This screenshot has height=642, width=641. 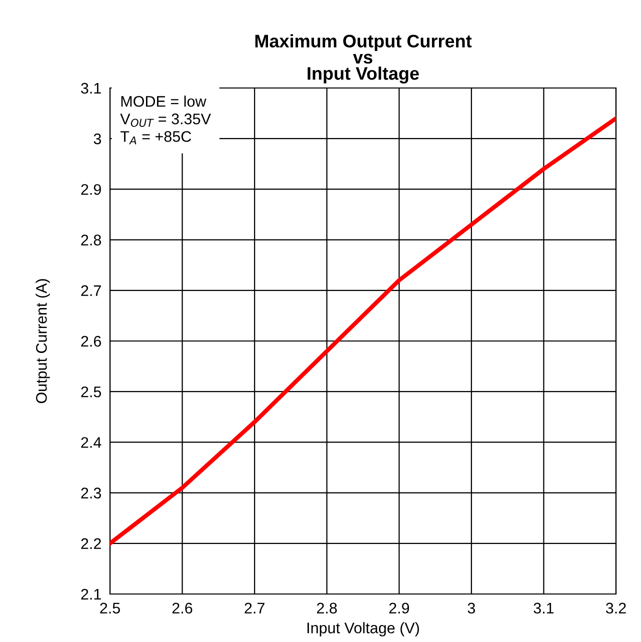 I want to click on y-tick-label: 2.4, so click(x=91, y=442).